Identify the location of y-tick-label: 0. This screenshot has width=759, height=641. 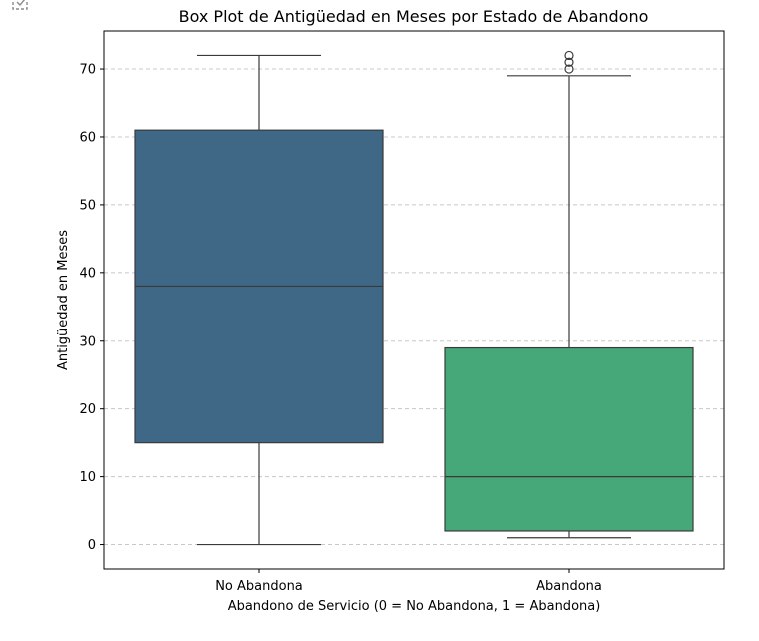
(92, 545).